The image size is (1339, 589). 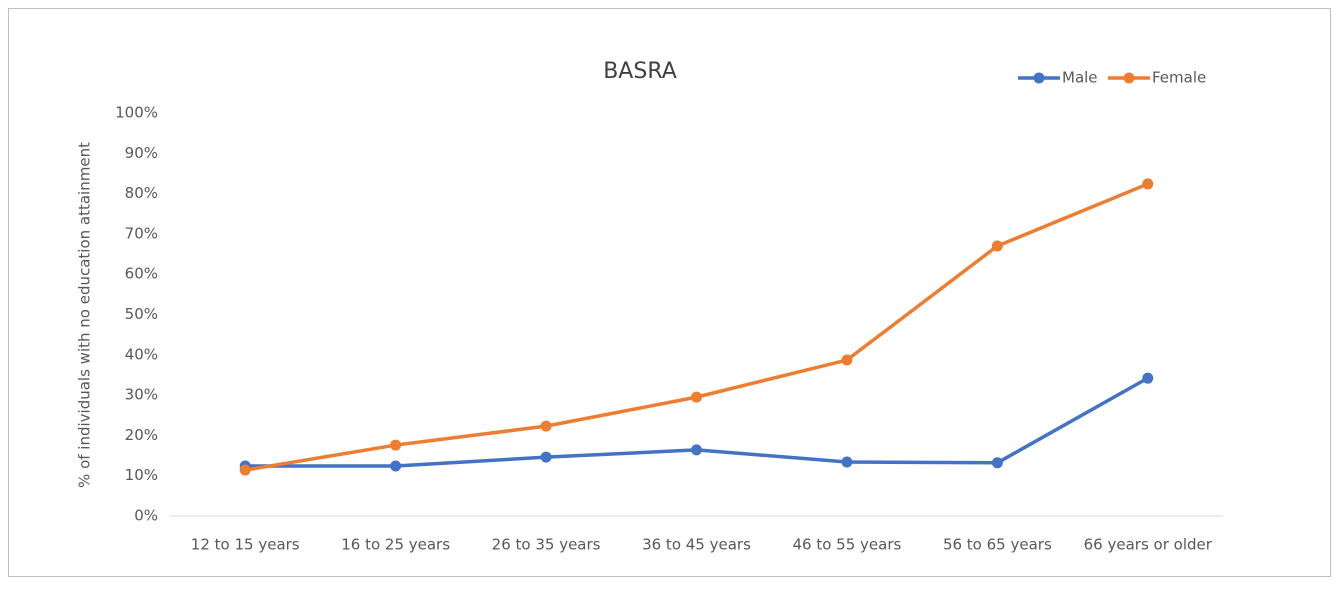 I want to click on x-tick-label: 36 to 45 years, so click(x=696, y=545).